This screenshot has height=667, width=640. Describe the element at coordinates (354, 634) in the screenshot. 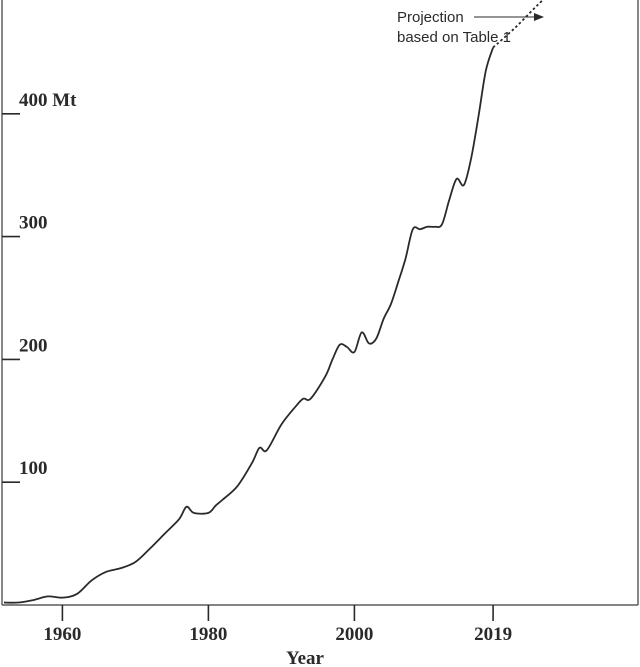

I see `x-tick-label: 2000` at that location.